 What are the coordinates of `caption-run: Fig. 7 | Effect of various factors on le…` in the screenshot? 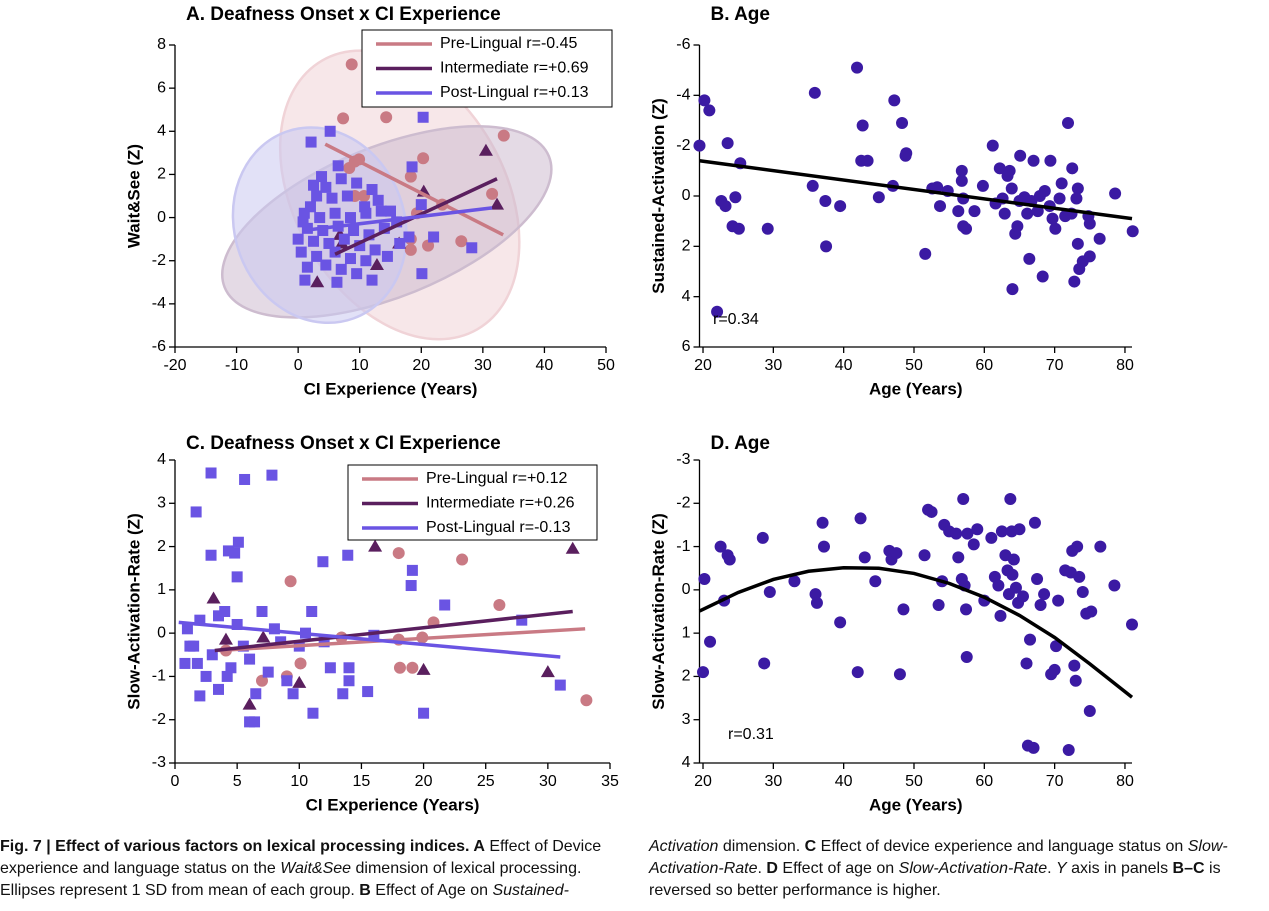 It's located at (242, 846).